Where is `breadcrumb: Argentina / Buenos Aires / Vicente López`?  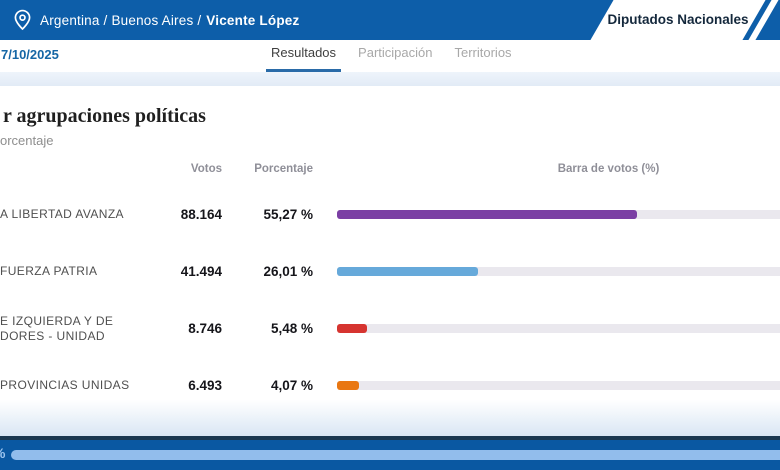 breadcrumb: Argentina / Buenos Aires / Vicente López is located at coordinates (169, 20).